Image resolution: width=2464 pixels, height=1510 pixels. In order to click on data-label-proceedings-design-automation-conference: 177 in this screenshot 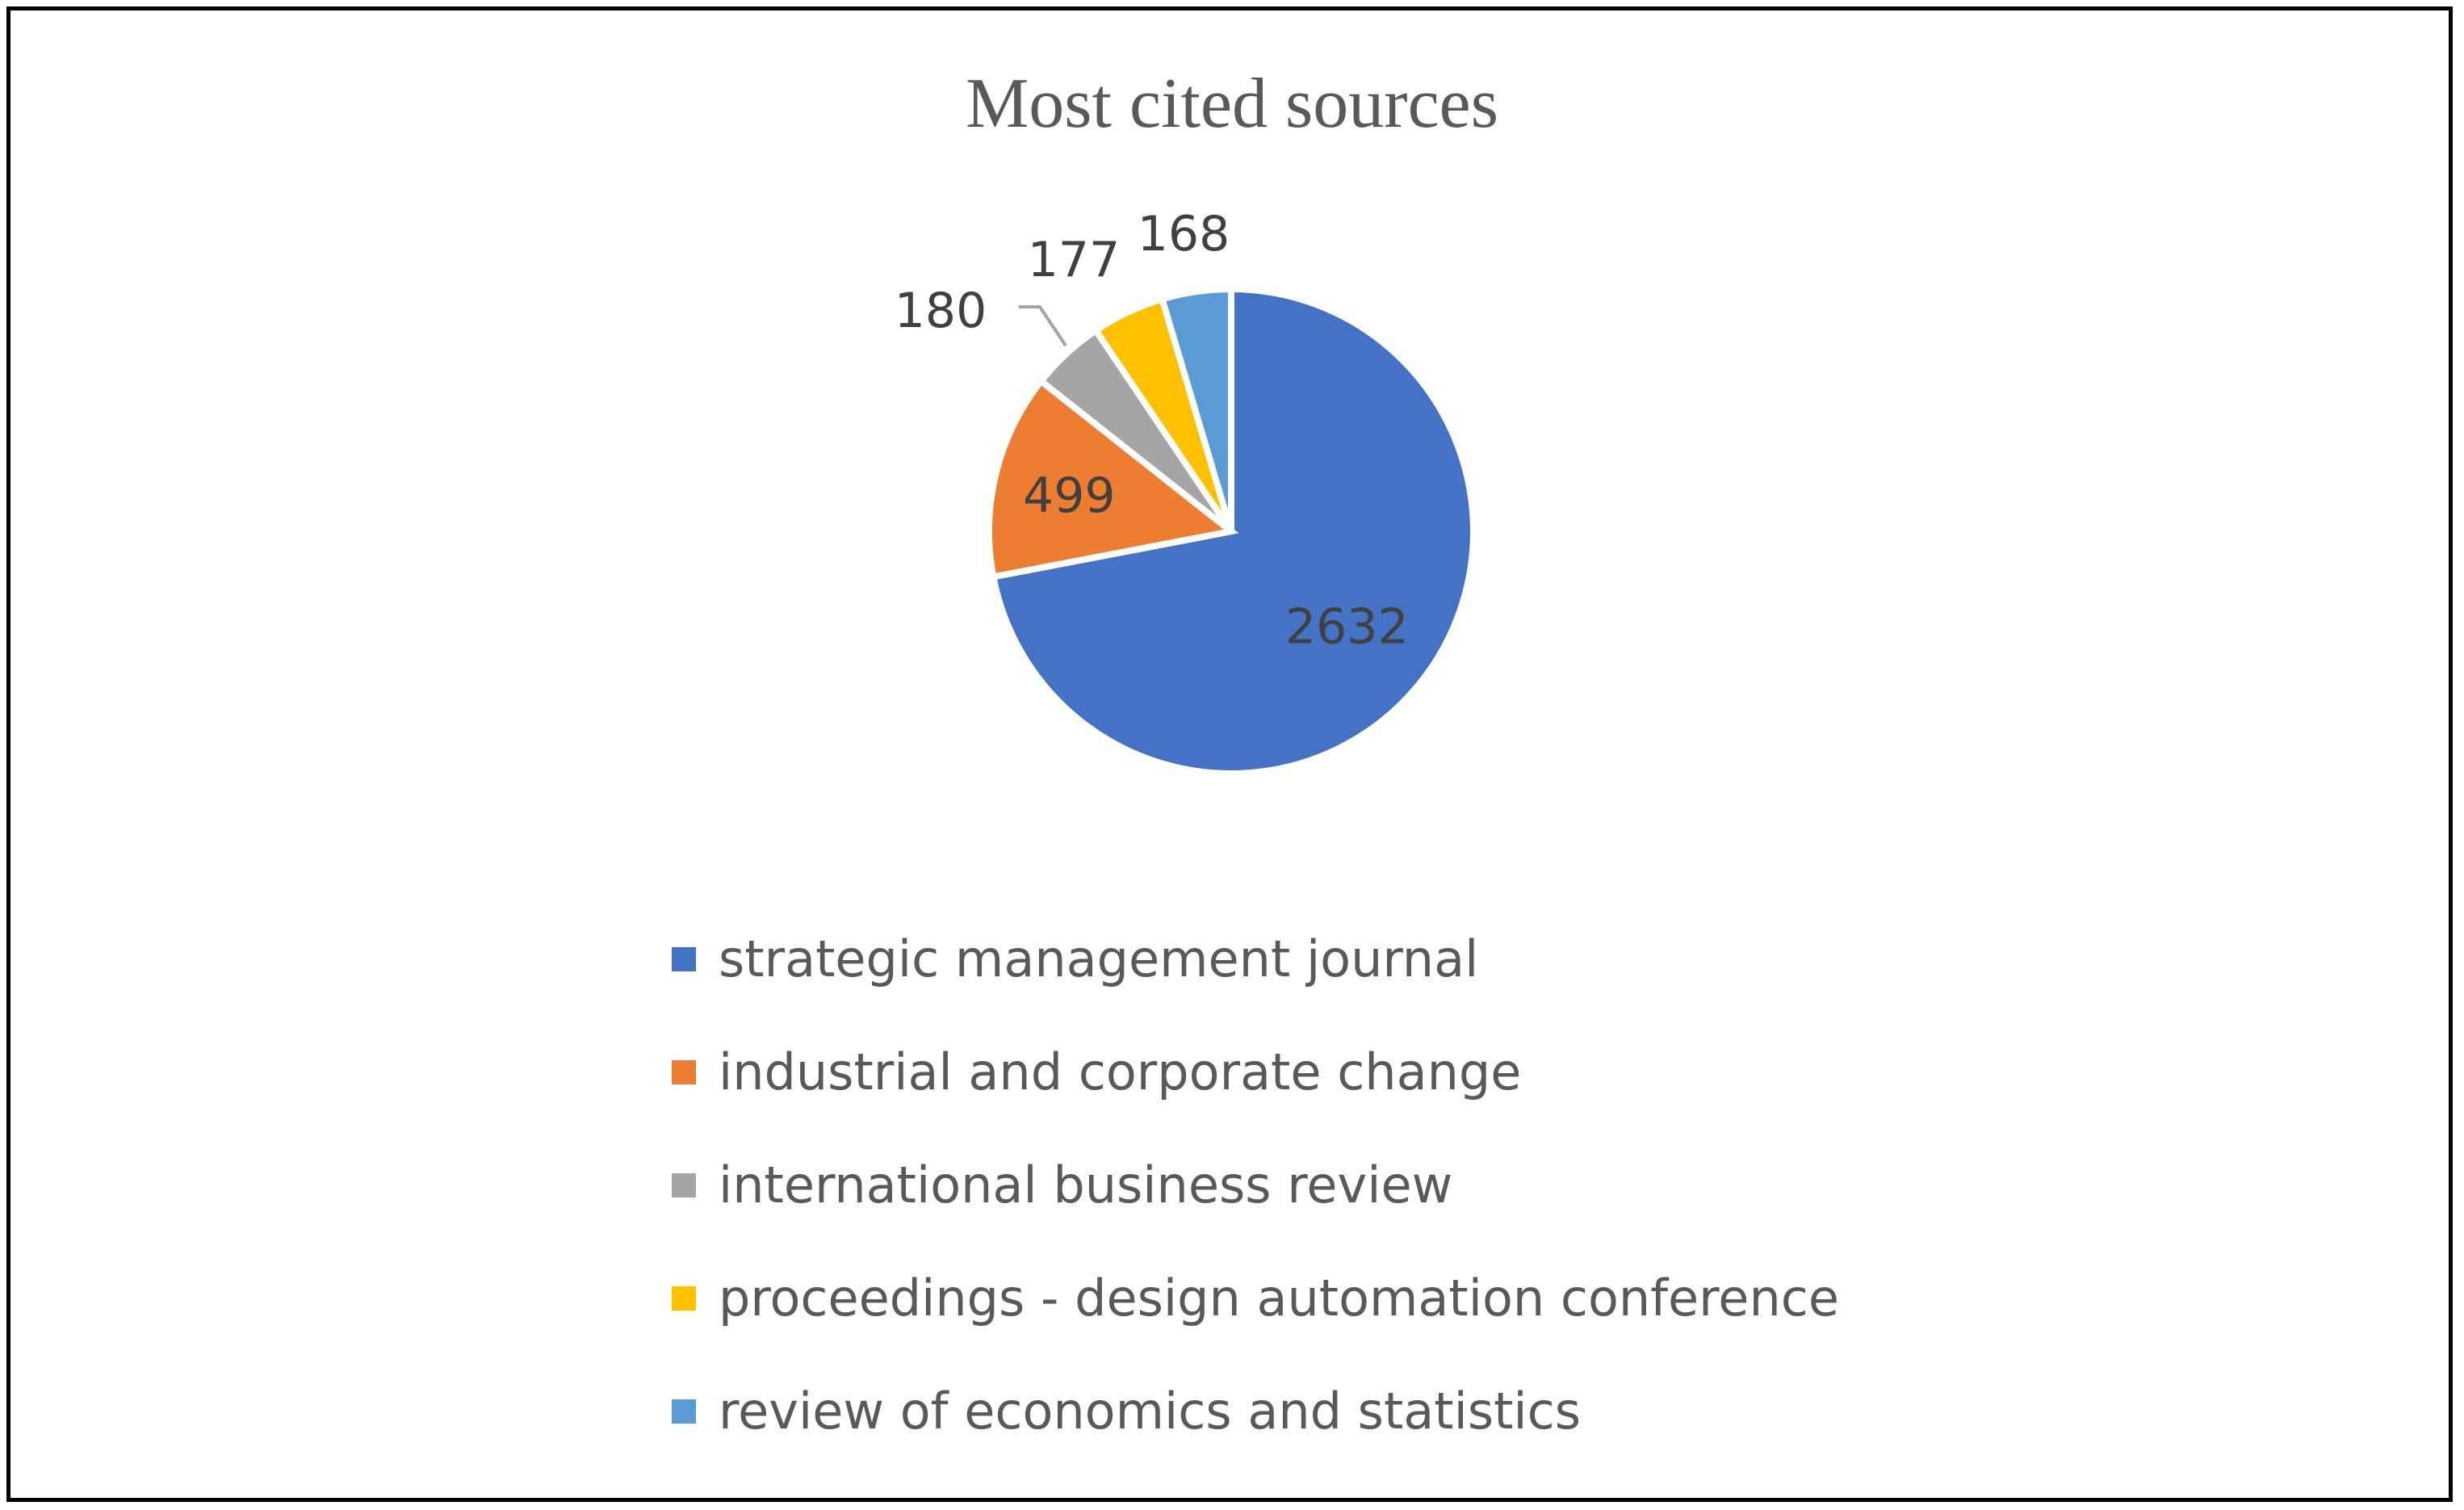, I will do `click(1074, 260)`.